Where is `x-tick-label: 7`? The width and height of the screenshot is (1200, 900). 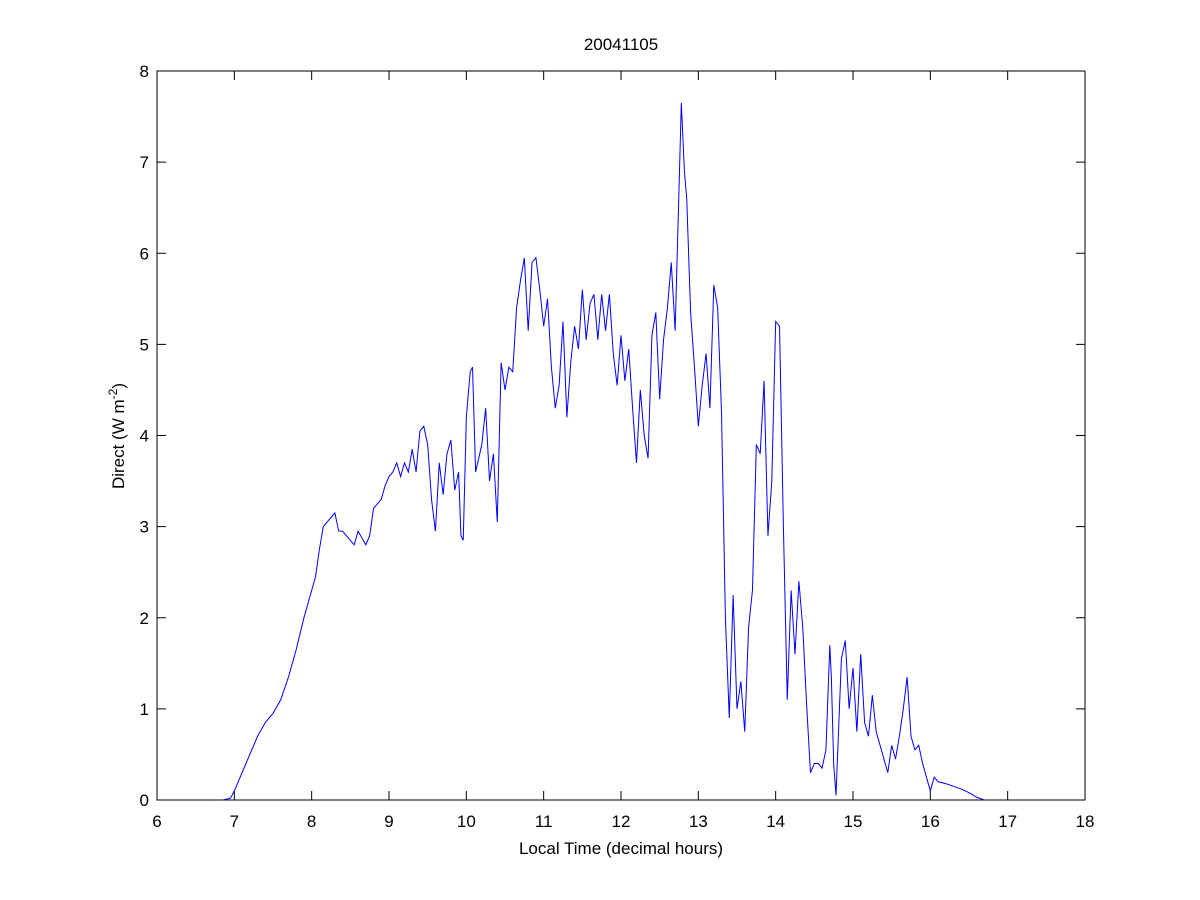 x-tick-label: 7 is located at coordinates (234, 821).